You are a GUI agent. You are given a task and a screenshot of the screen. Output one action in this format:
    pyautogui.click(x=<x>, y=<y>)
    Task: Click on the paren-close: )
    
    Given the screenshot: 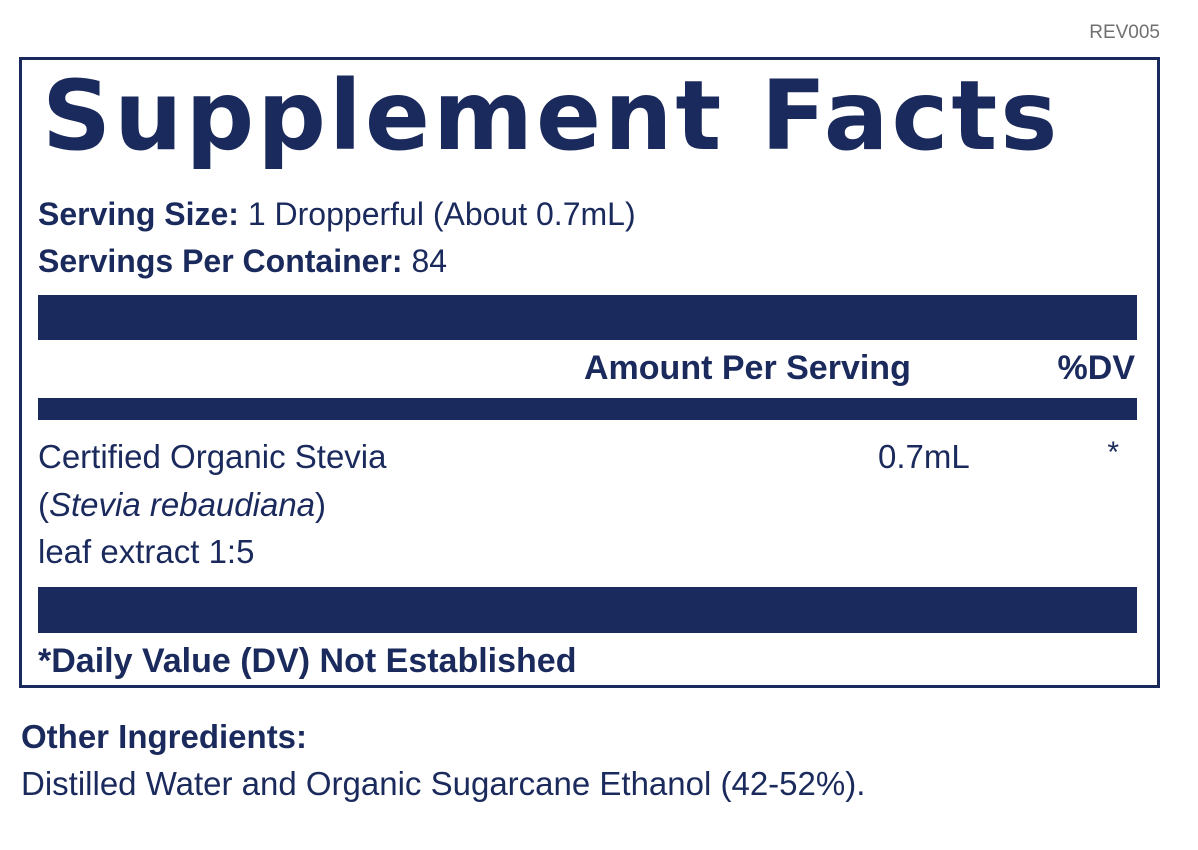 What is the action you would take?
    pyautogui.click(x=321, y=504)
    